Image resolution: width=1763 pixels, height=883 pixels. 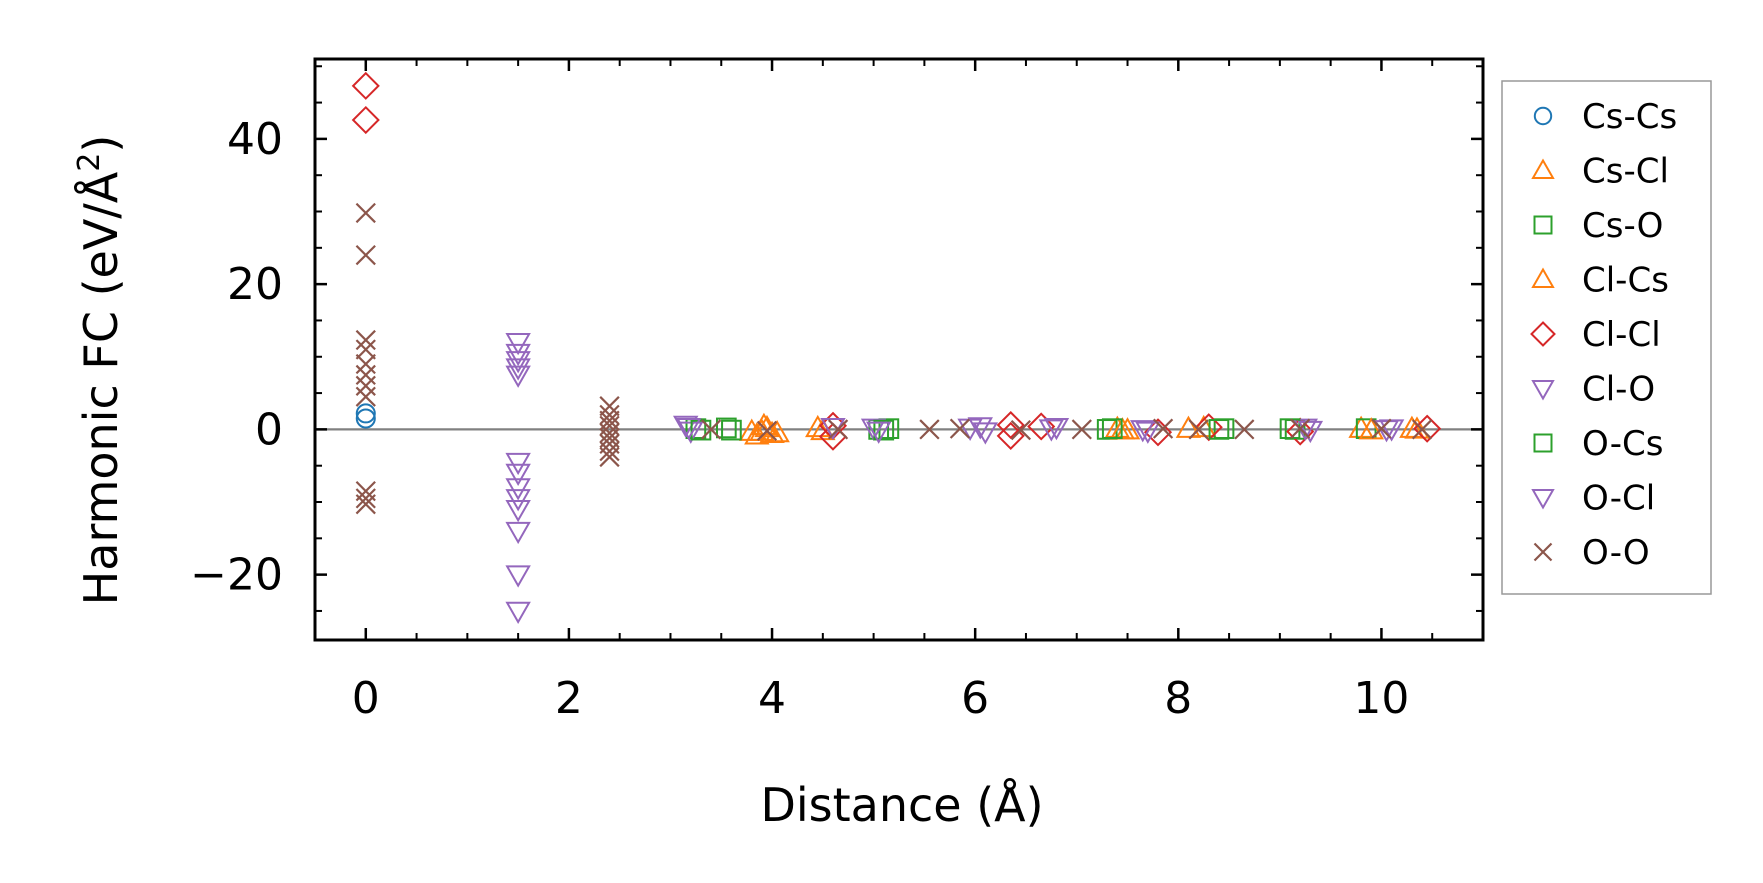 What do you see at coordinates (366, 698) in the screenshot?
I see `x-tick-label: 0` at bounding box center [366, 698].